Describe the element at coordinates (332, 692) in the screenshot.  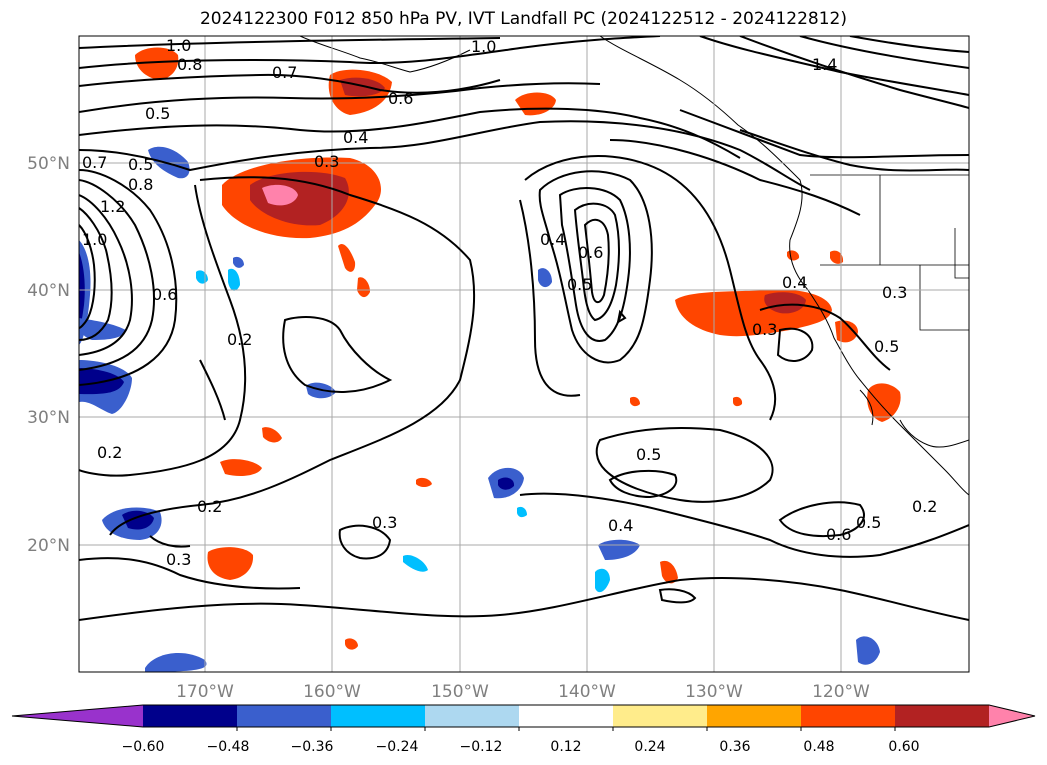
I see `lon-tick-label: 160°W` at that location.